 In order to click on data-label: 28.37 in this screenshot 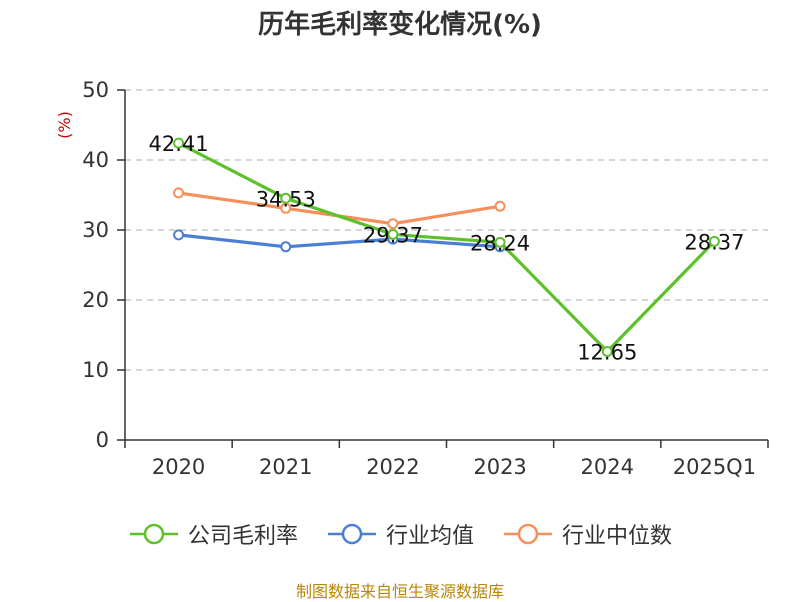, I will do `click(714, 242)`.